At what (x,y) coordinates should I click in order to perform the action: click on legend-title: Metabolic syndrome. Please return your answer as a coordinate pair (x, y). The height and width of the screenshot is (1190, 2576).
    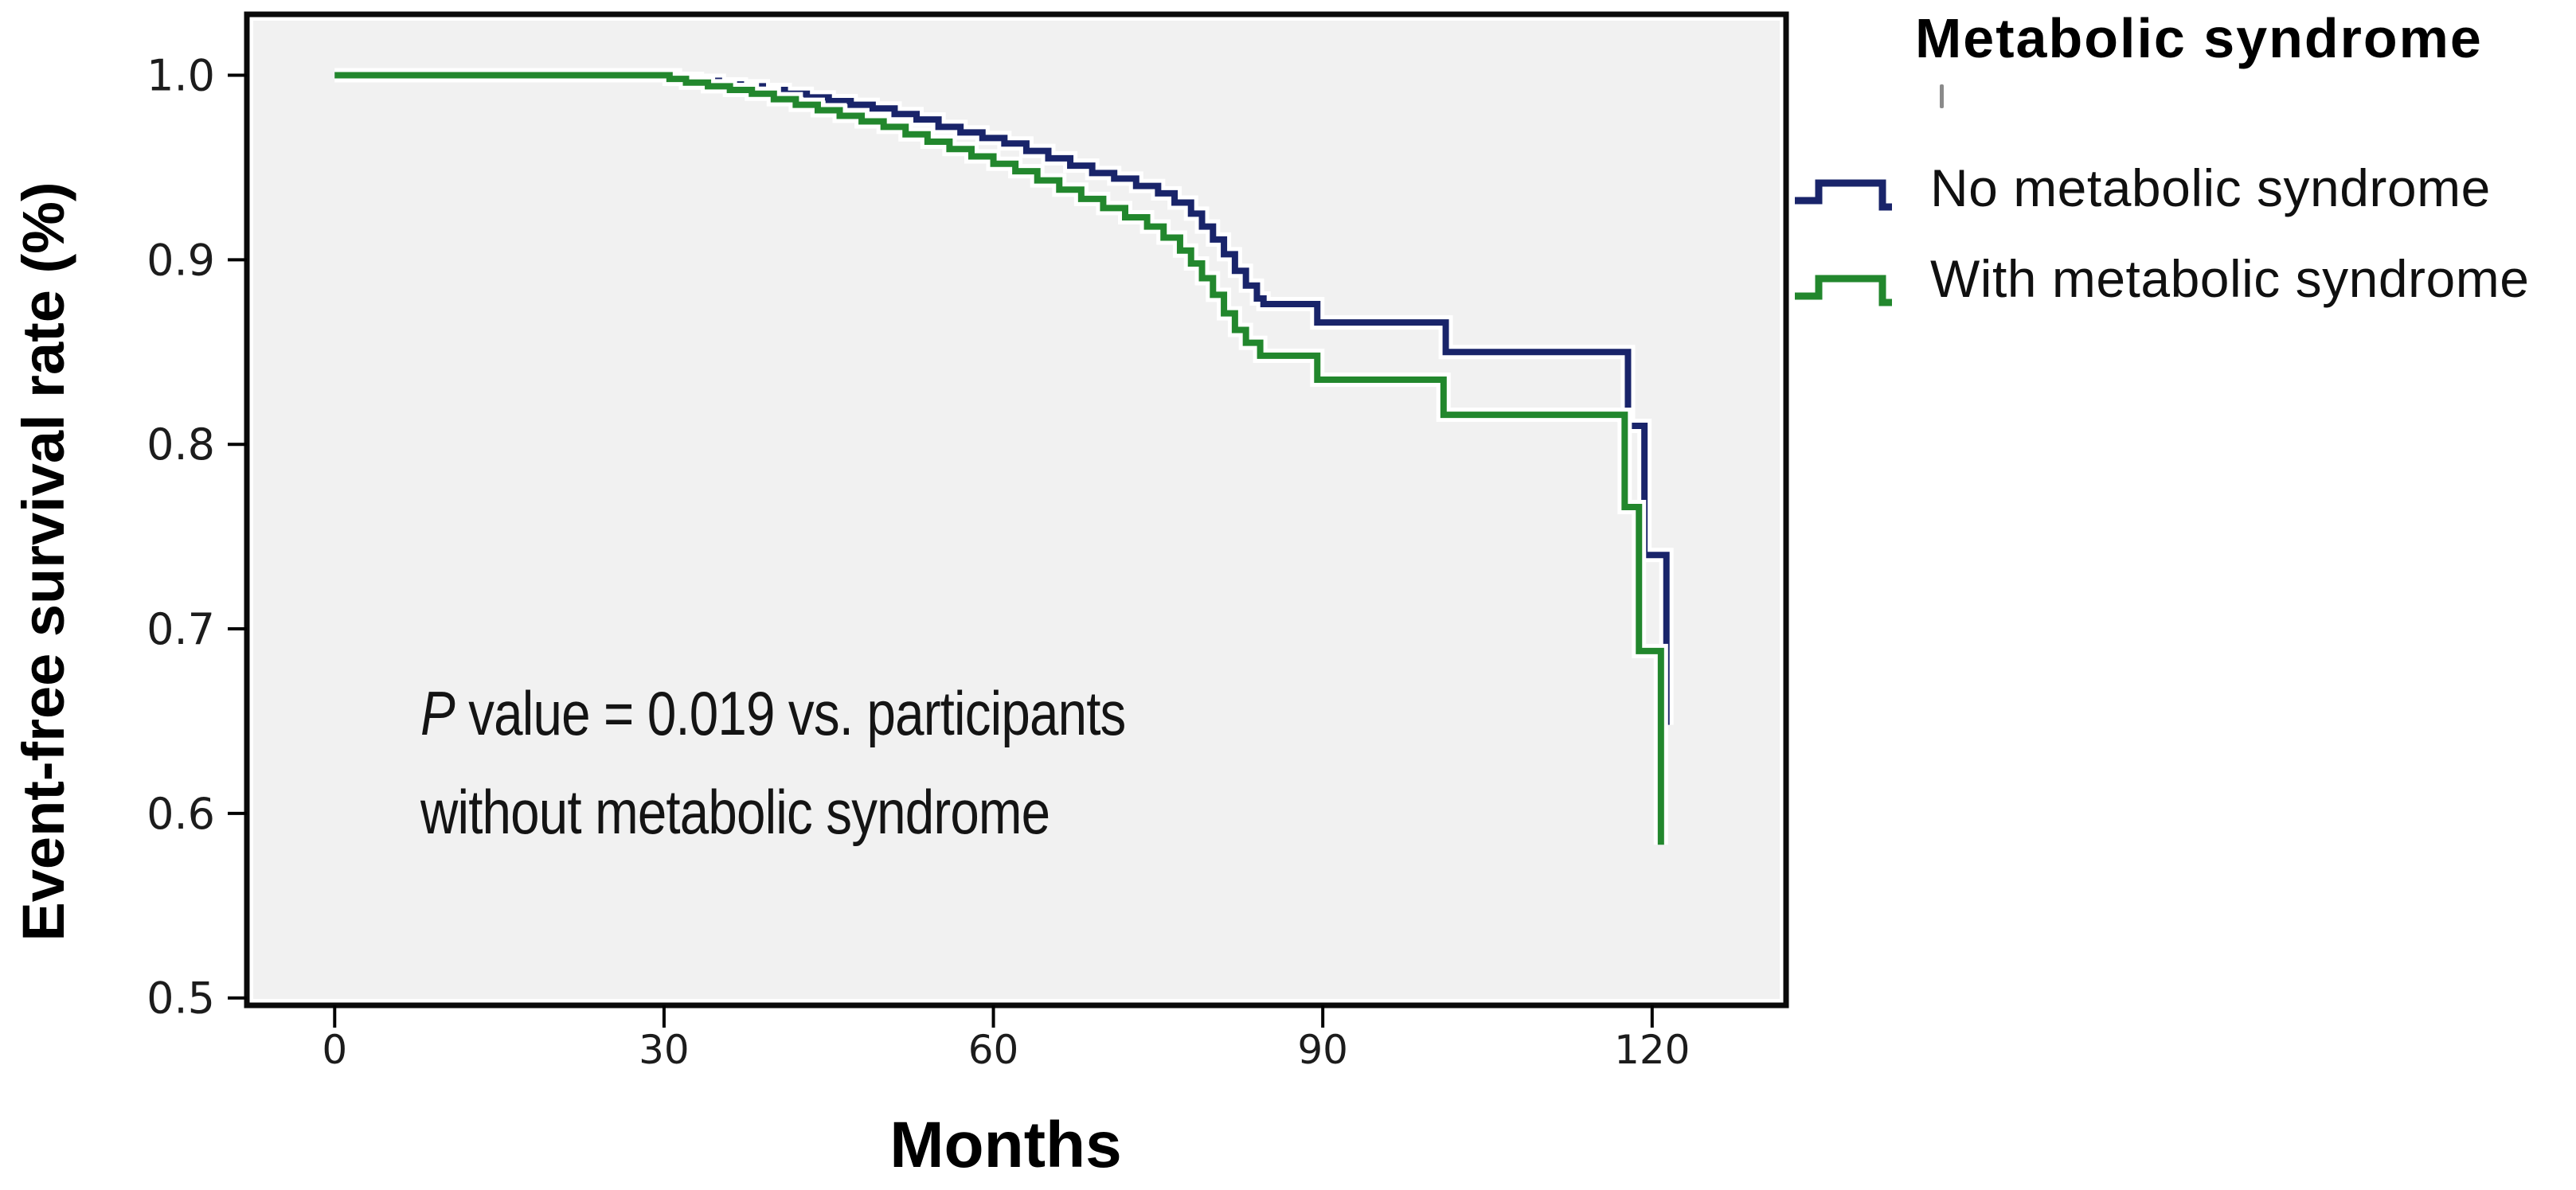
    Looking at the image, I should click on (2199, 38).